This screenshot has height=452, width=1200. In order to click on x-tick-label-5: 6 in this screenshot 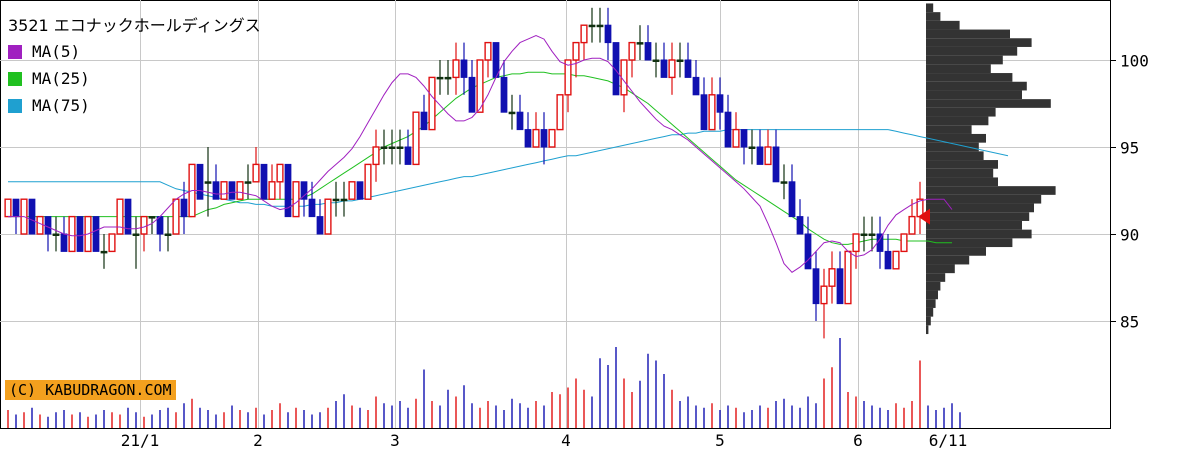, I will do `click(858, 440)`.